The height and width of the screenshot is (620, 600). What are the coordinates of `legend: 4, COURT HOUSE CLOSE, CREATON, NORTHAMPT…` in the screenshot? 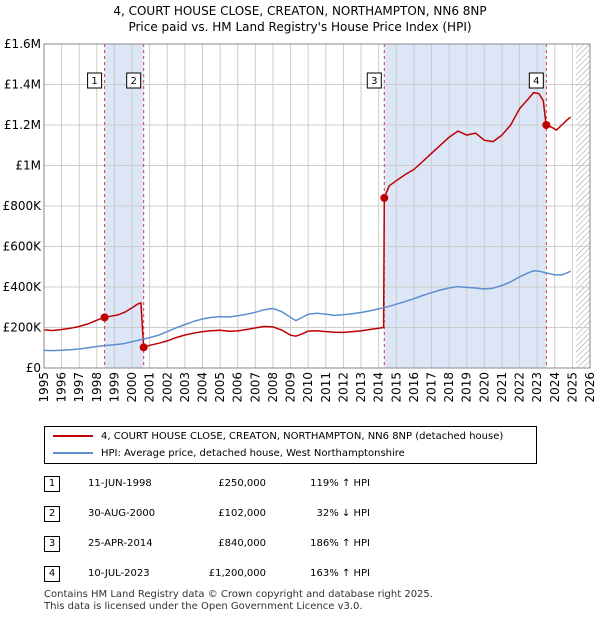 It's located at (290, 445).